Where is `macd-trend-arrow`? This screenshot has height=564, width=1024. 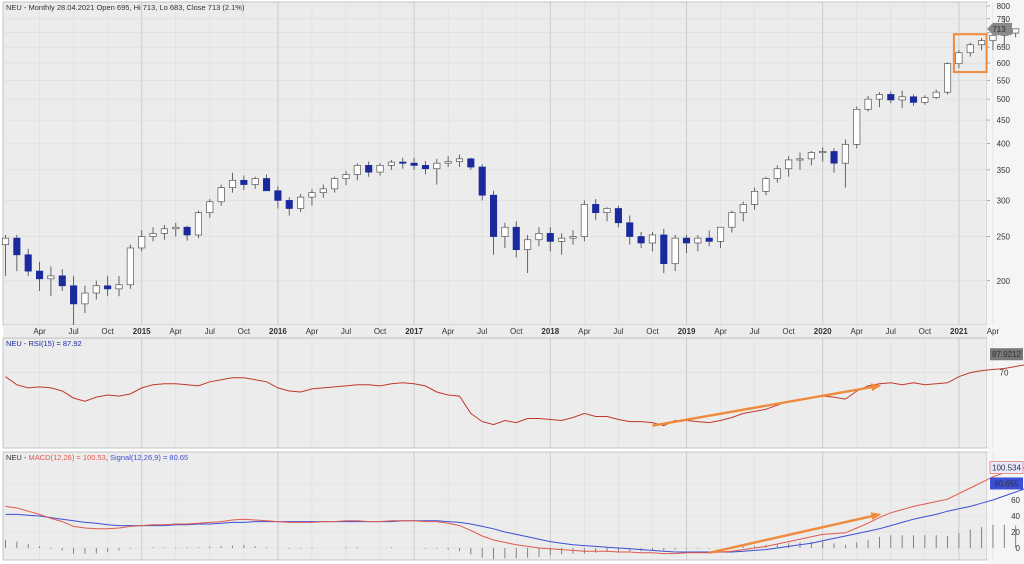
macd-trend-arrow is located at coordinates (794, 533).